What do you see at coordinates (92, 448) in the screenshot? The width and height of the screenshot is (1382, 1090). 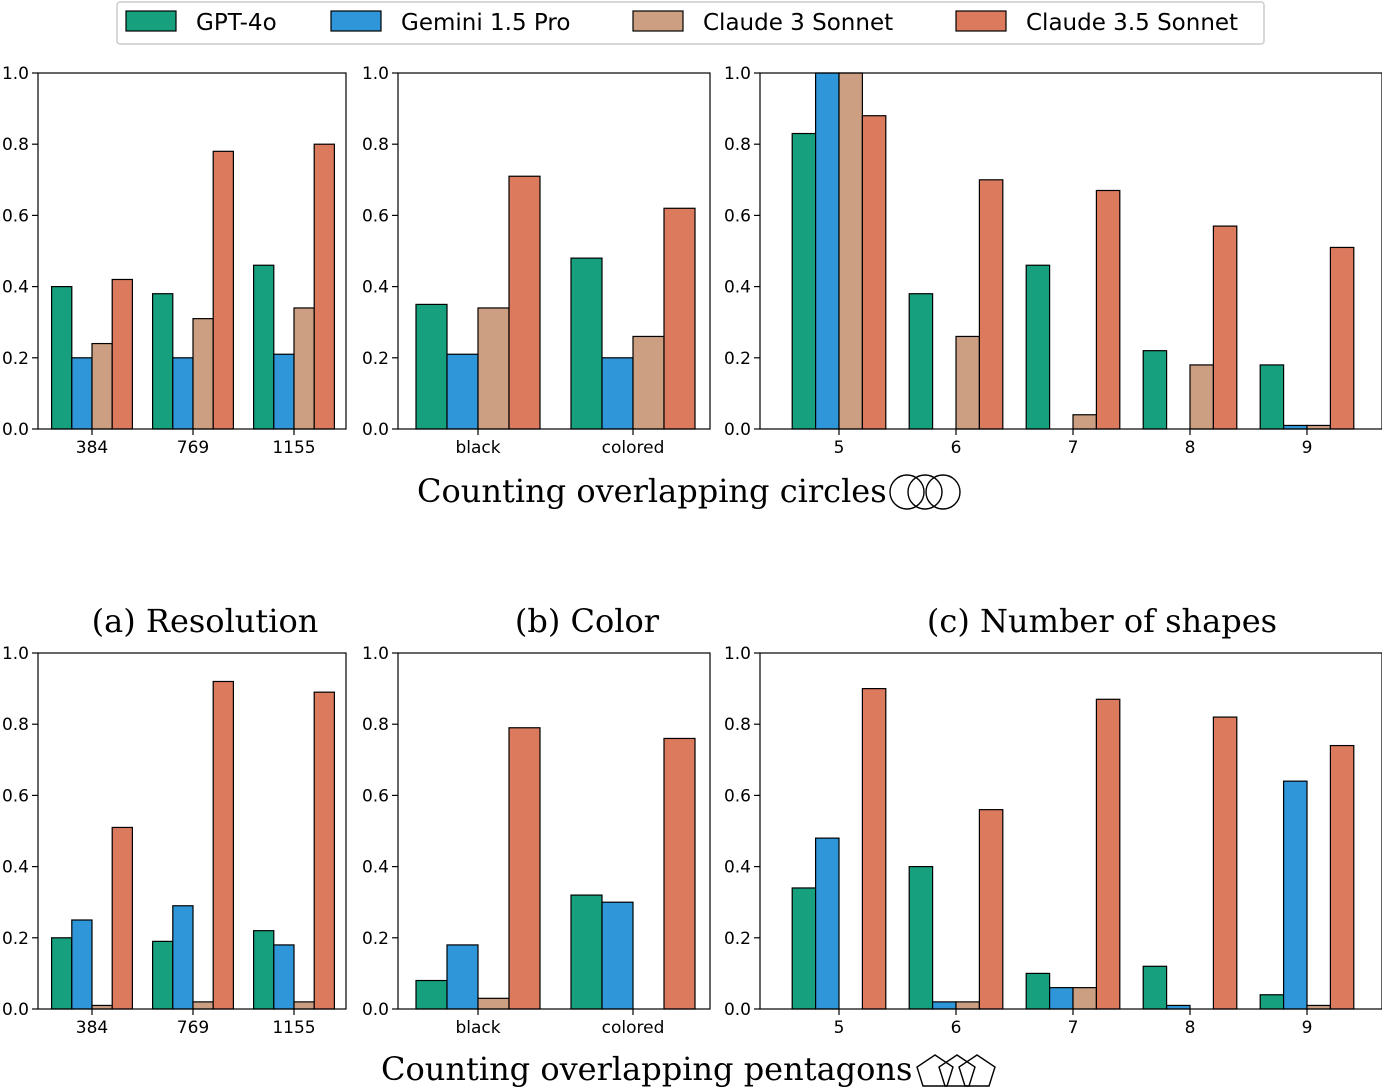 I see `x-tick-label: 384` at bounding box center [92, 448].